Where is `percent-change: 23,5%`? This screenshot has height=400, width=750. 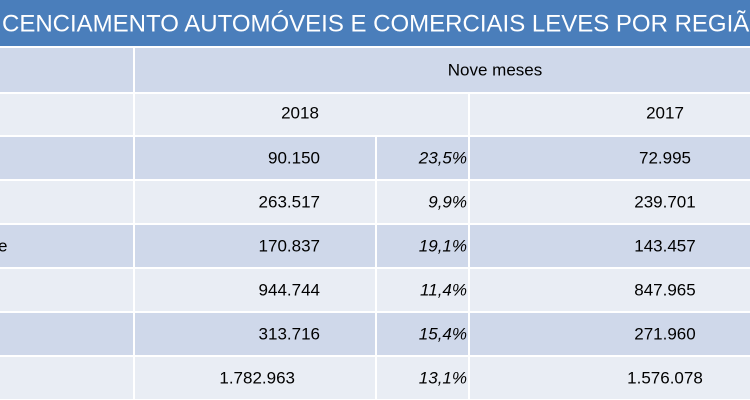
percent-change: 23,5% is located at coordinates (442, 157).